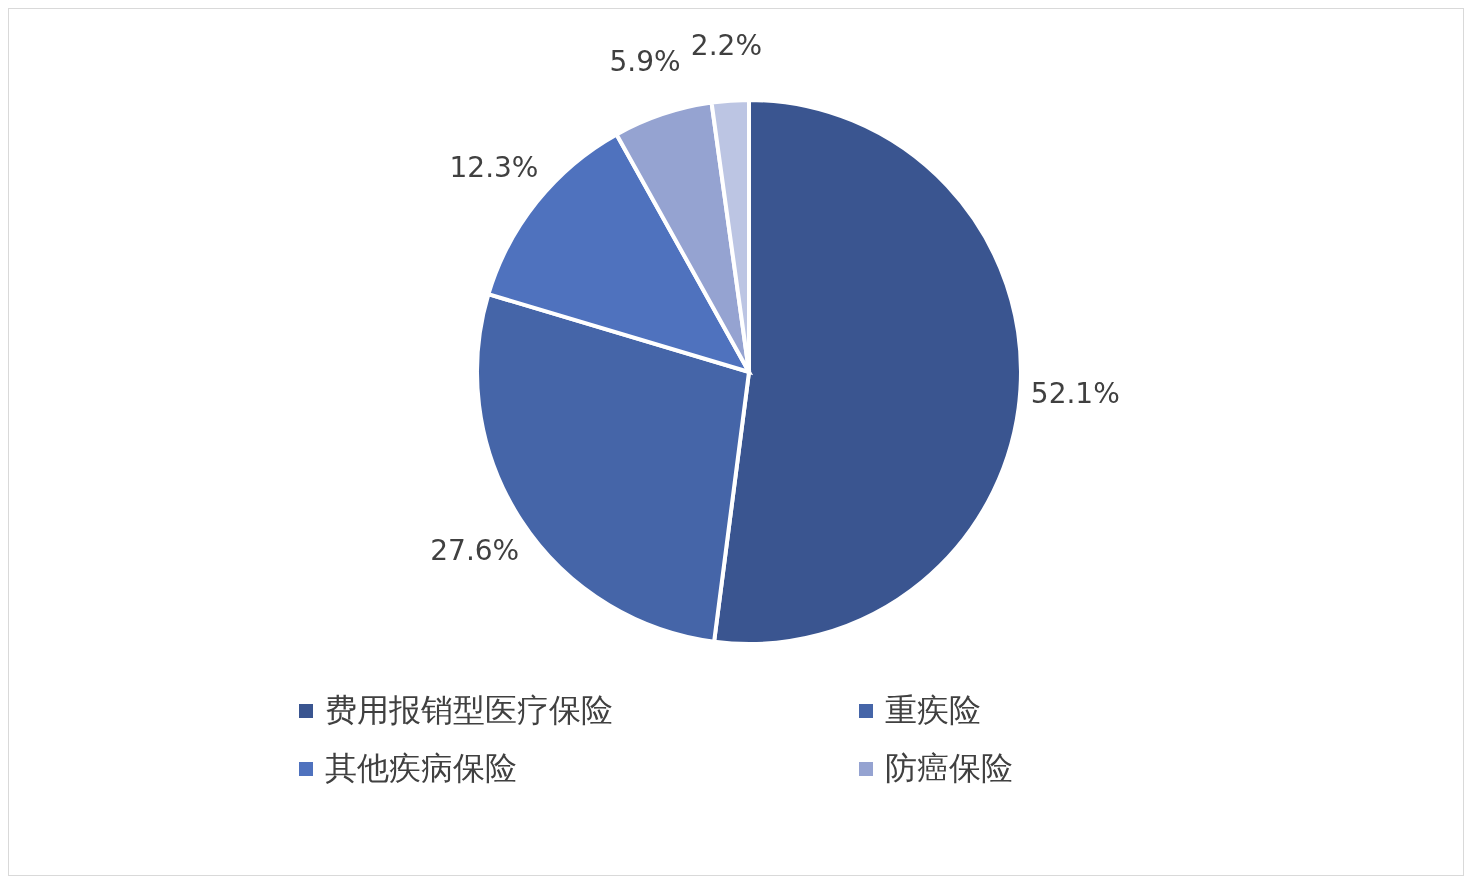 The image size is (1472, 884). What do you see at coordinates (949, 768) in the screenshot?
I see `legend-label: 防癌保险` at bounding box center [949, 768].